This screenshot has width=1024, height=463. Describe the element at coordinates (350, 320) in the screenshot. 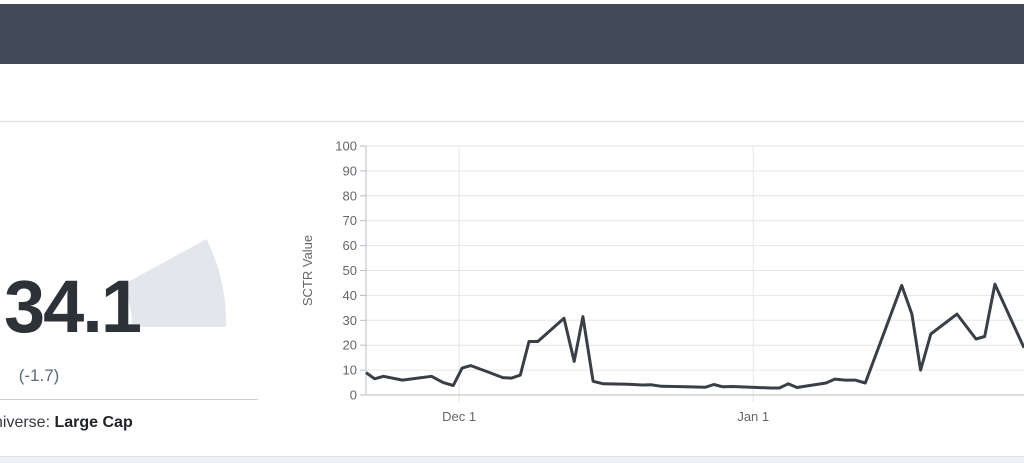

I see `y-tick-label: 30` at that location.